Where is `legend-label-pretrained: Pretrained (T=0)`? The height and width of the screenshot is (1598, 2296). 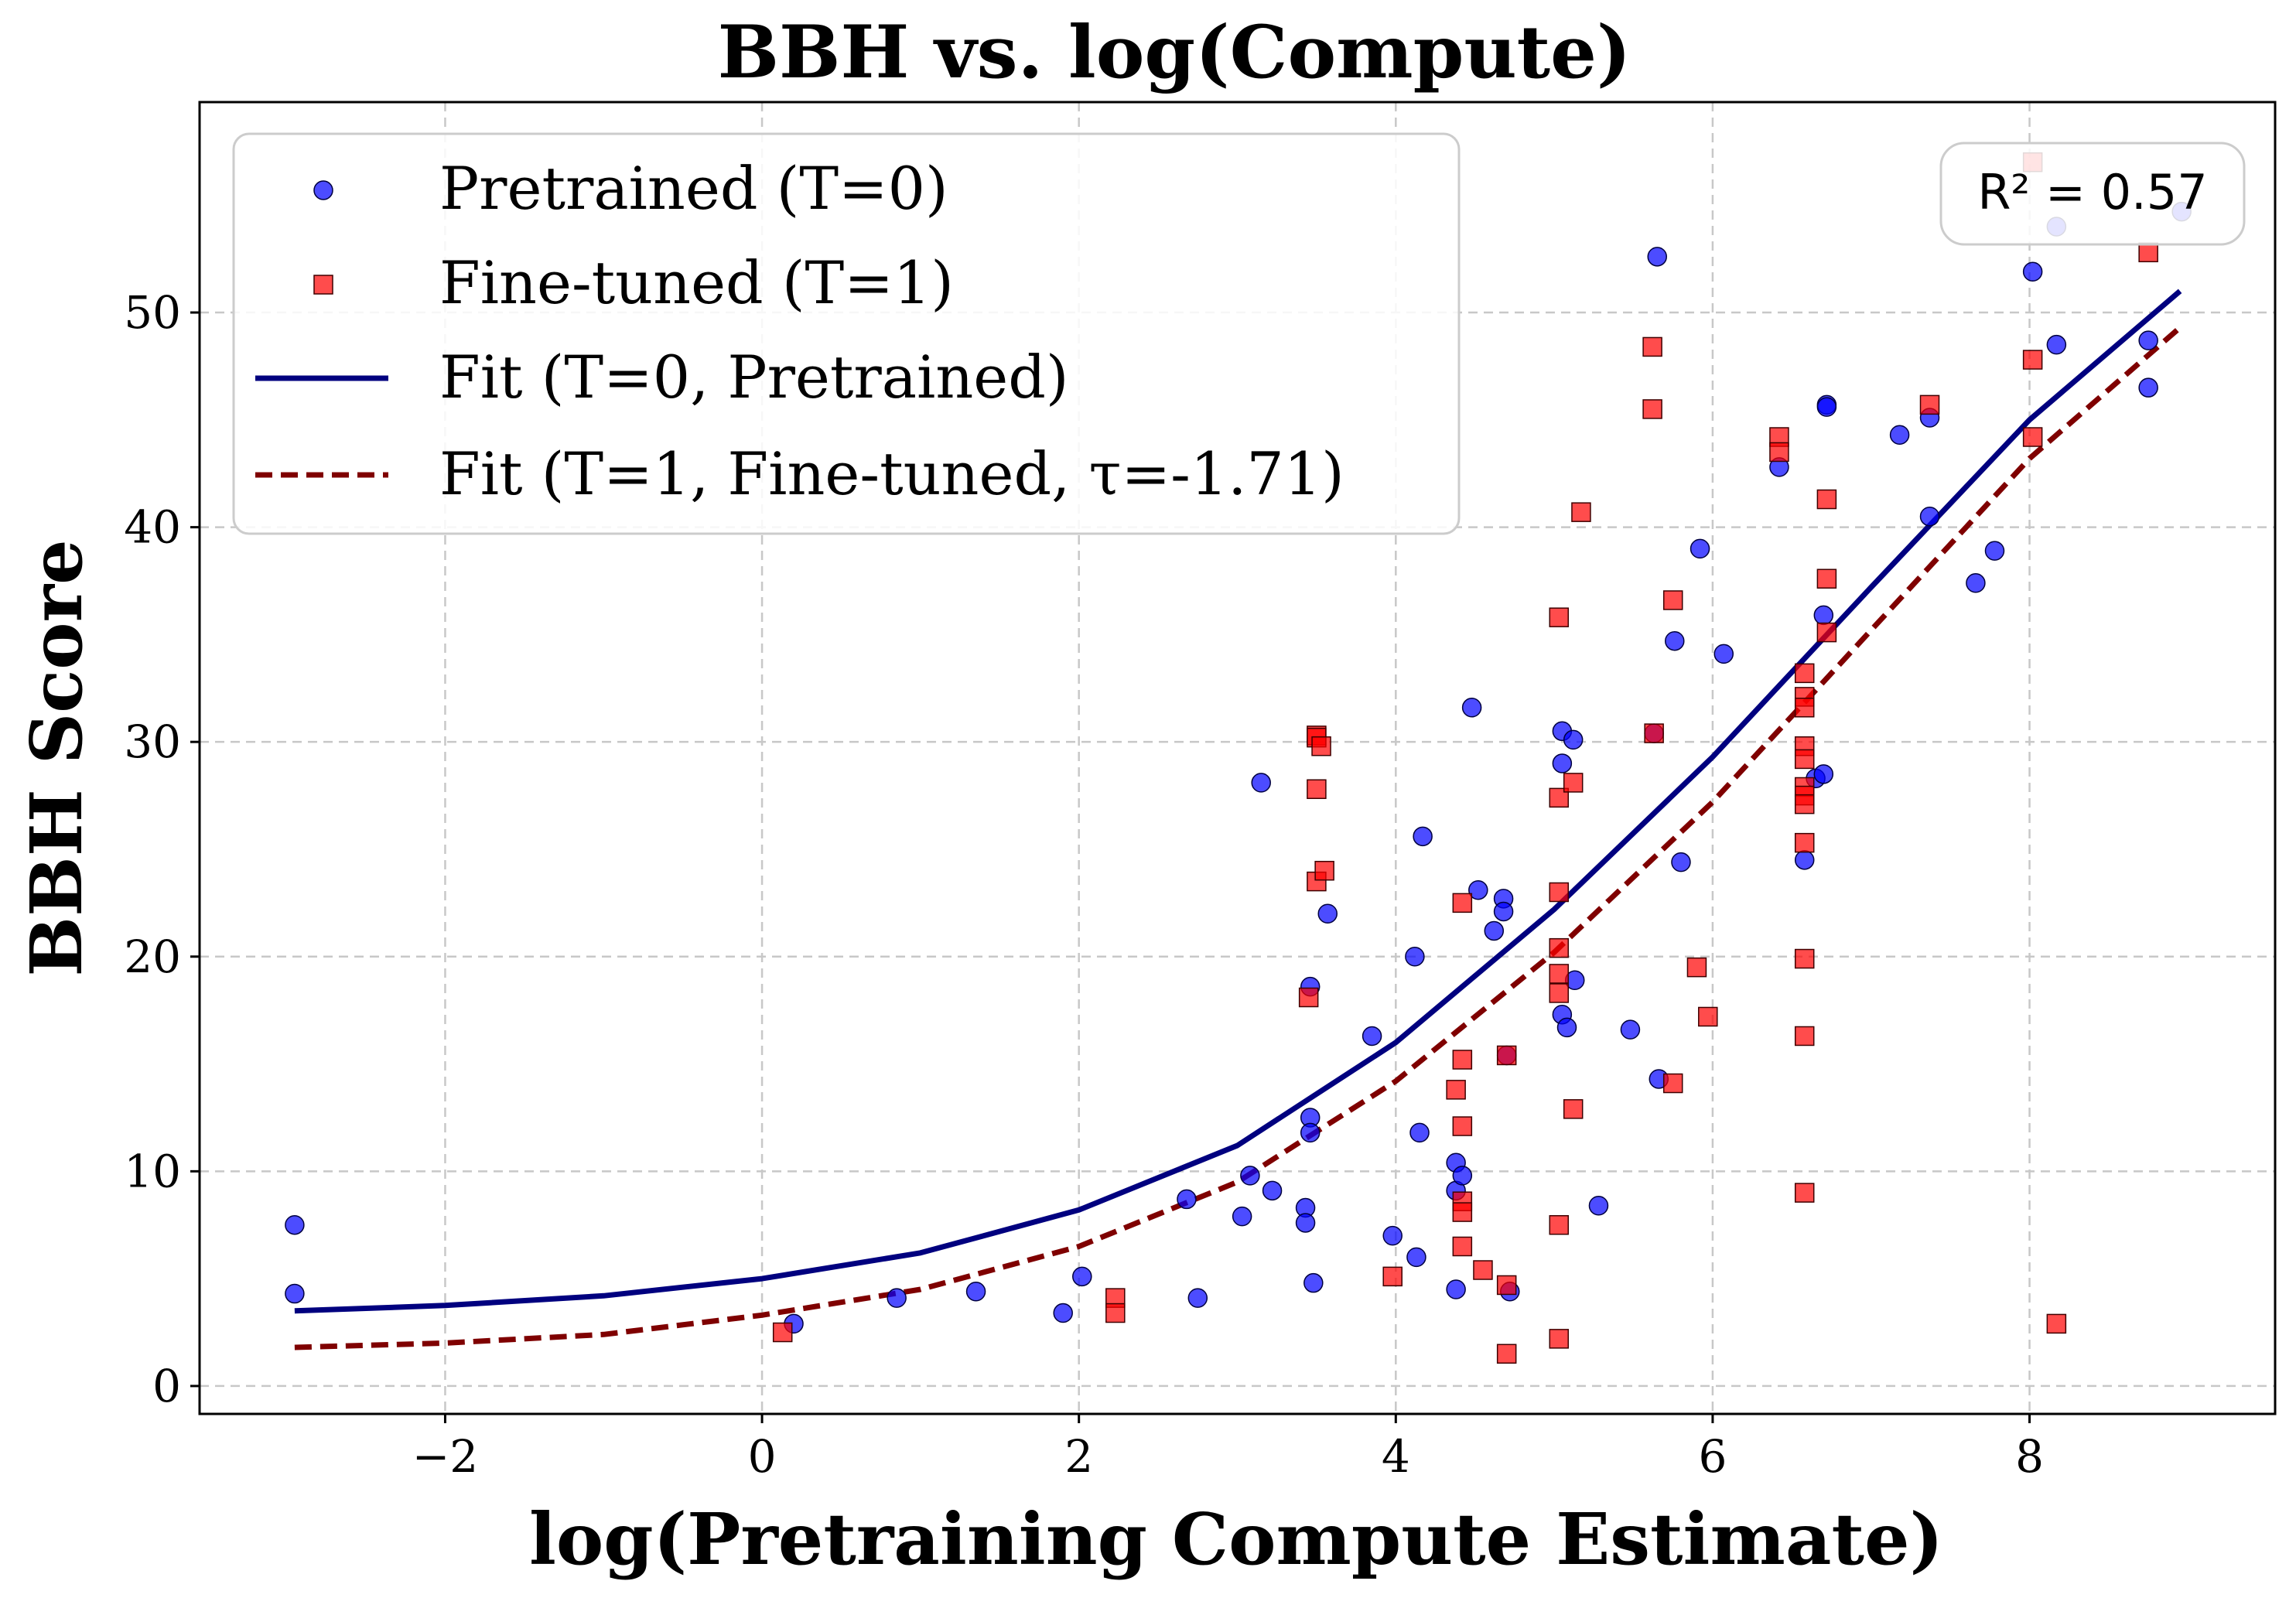
legend-label-pretrained: Pretrained (T=0) is located at coordinates (694, 188).